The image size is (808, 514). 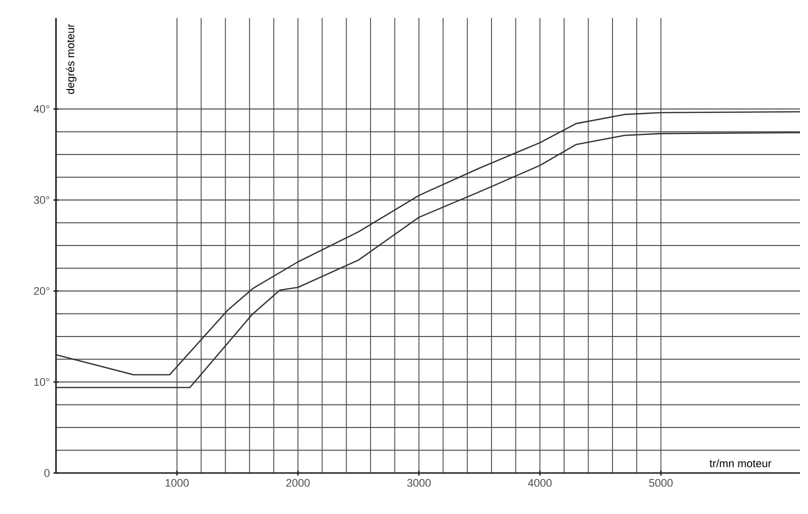 What do you see at coordinates (71, 59) in the screenshot?
I see `y-axis-title: degrés moteur` at bounding box center [71, 59].